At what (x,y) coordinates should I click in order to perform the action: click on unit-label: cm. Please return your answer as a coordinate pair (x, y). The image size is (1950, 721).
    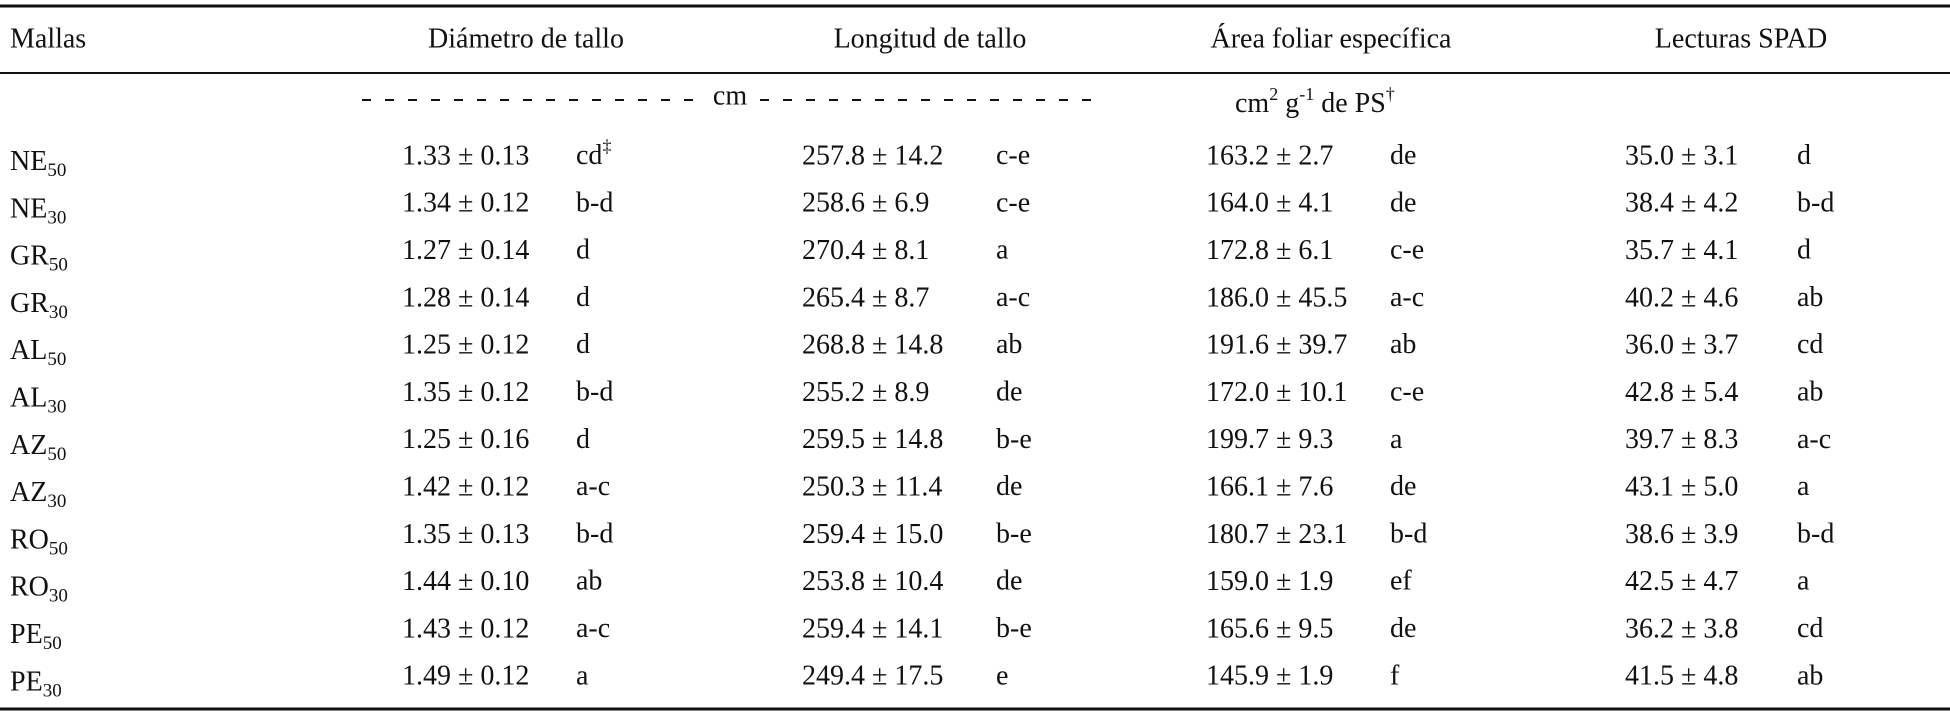
    Looking at the image, I should click on (730, 95).